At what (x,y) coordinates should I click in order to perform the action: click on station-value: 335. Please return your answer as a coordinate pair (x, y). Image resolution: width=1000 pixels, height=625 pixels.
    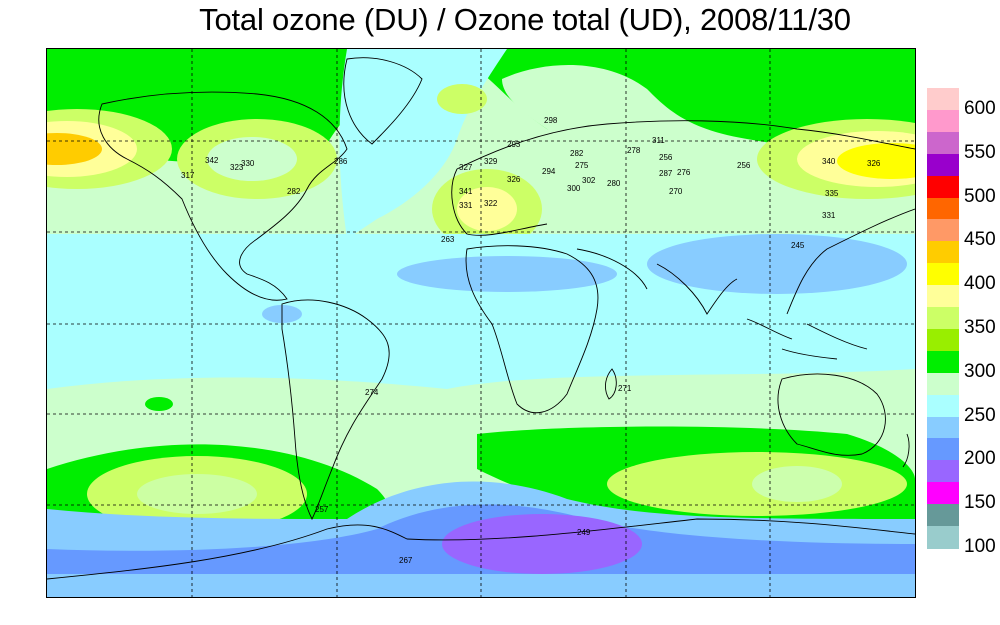
    Looking at the image, I should click on (832, 193).